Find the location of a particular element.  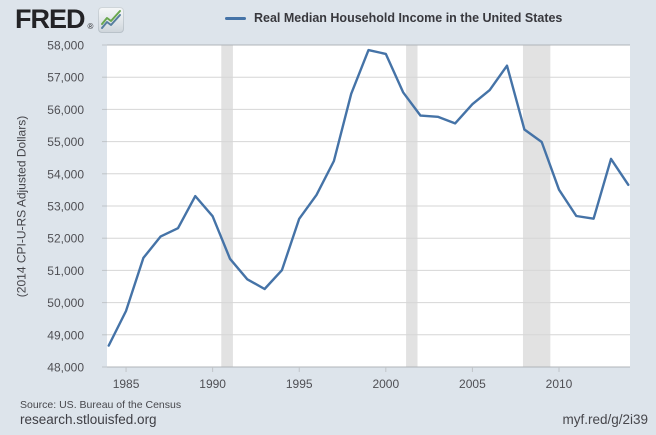

y-tick-label: 53,000 is located at coordinates (65, 207).